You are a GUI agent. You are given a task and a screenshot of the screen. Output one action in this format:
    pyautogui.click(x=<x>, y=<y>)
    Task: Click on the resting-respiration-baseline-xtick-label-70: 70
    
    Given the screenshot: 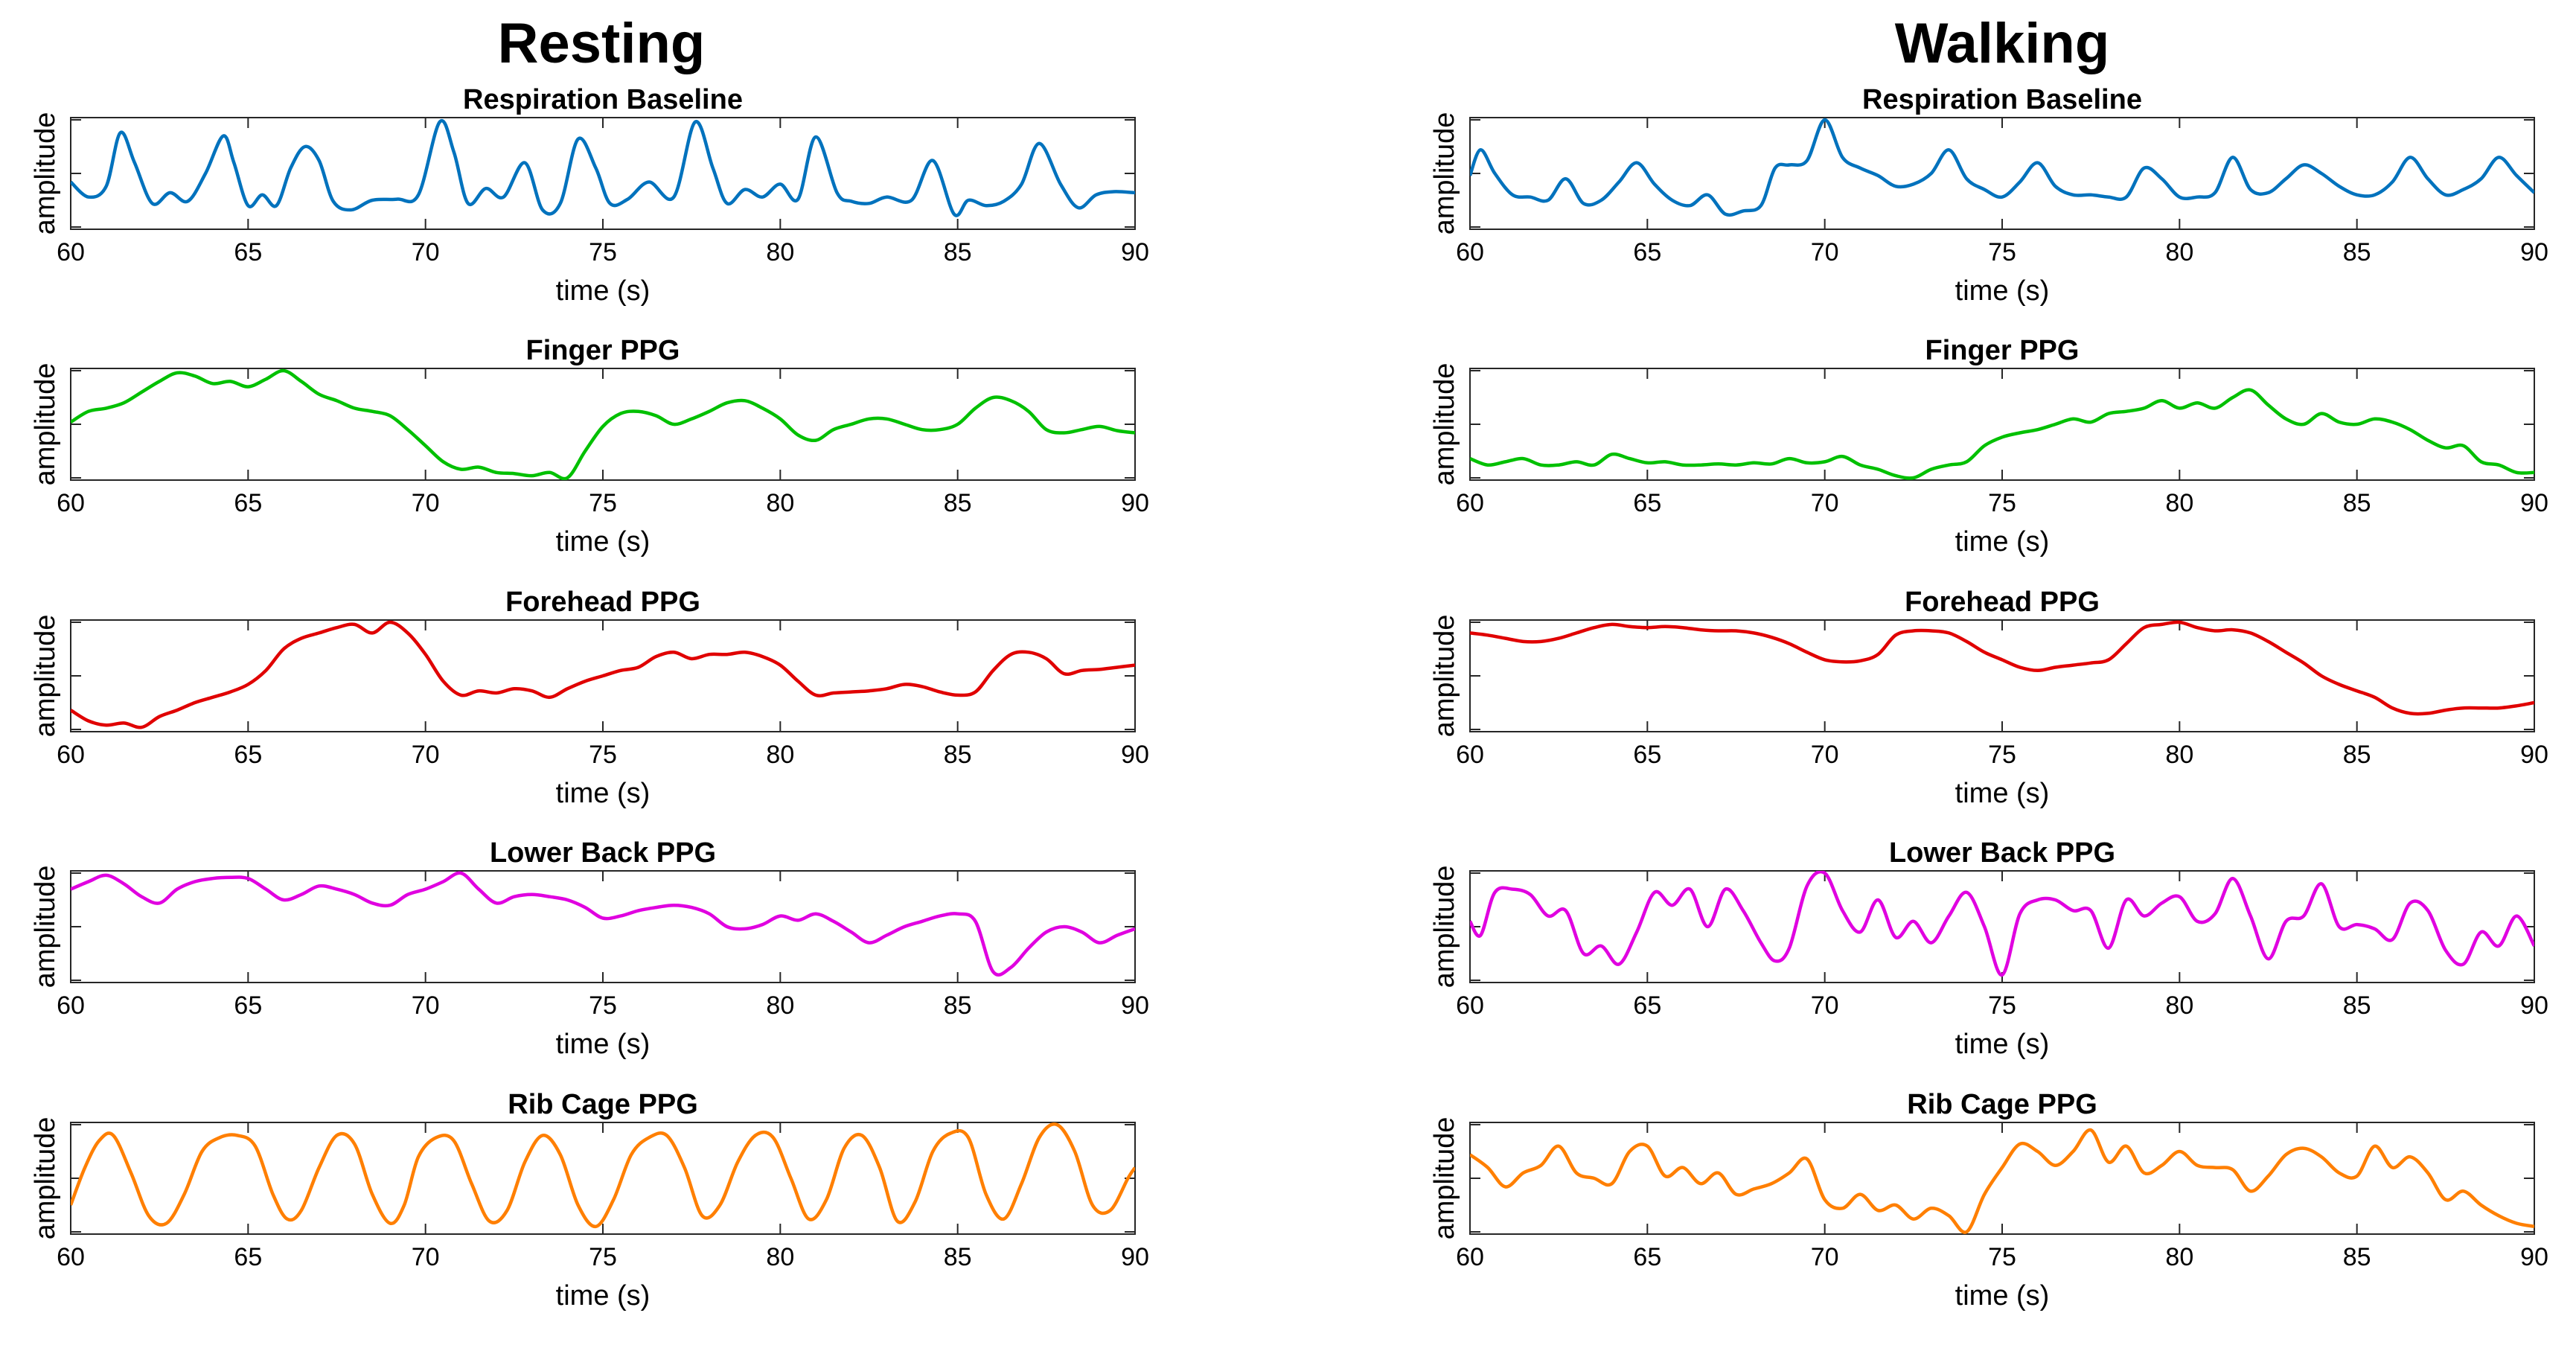 What is the action you would take?
    pyautogui.click(x=426, y=252)
    